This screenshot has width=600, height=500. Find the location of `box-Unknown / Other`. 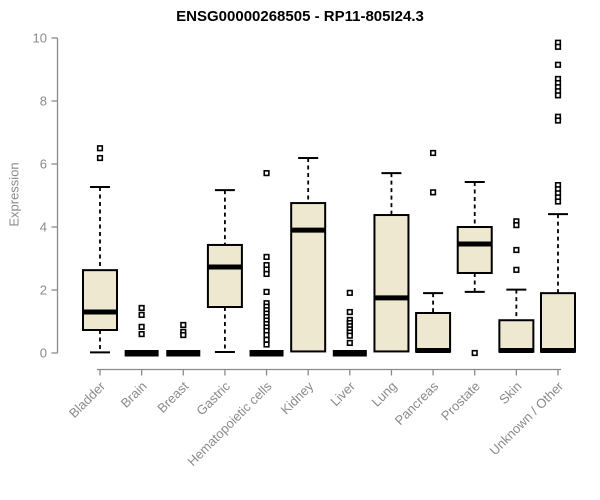

box-Unknown / Other is located at coordinates (557, 322).